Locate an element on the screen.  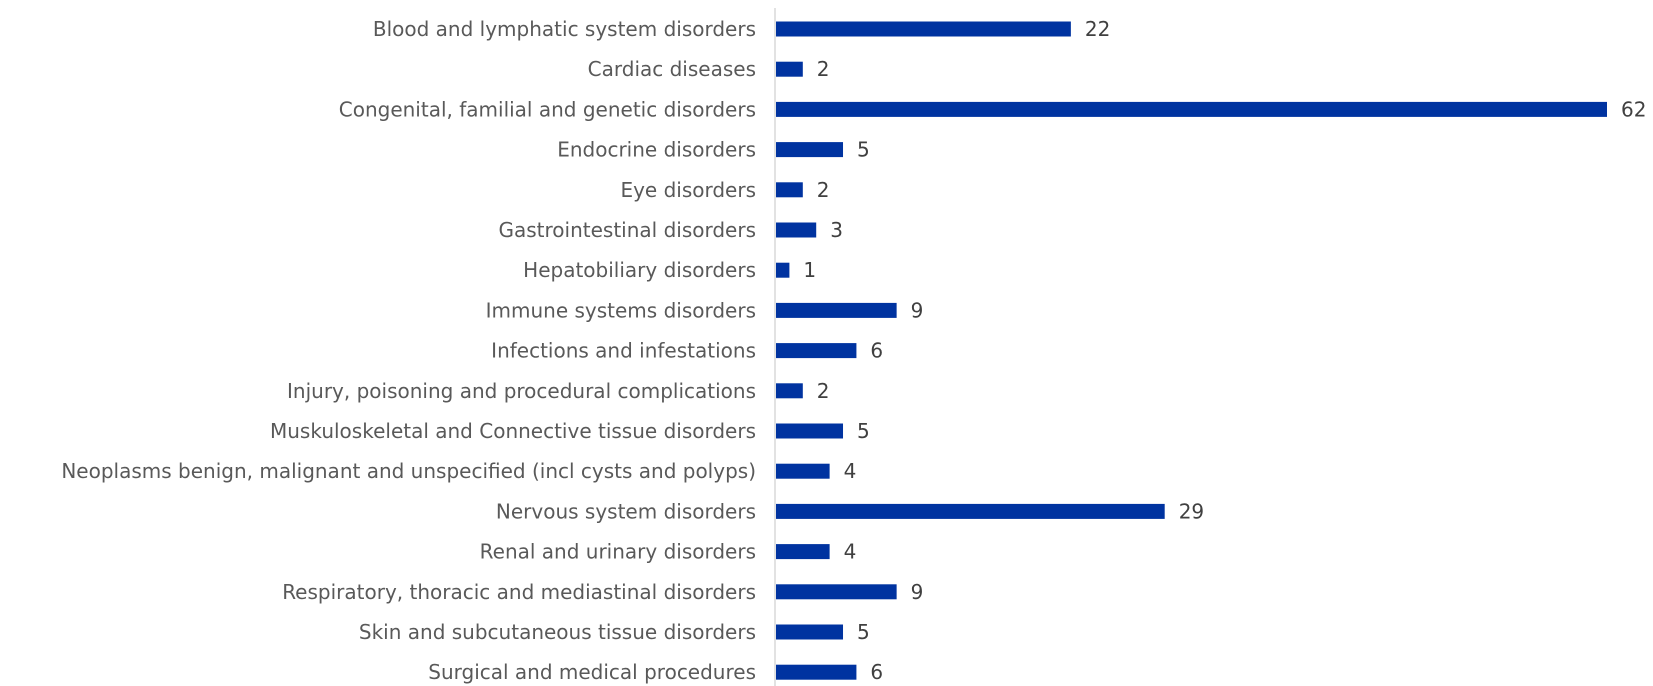
value-label: 1 is located at coordinates (809, 270).